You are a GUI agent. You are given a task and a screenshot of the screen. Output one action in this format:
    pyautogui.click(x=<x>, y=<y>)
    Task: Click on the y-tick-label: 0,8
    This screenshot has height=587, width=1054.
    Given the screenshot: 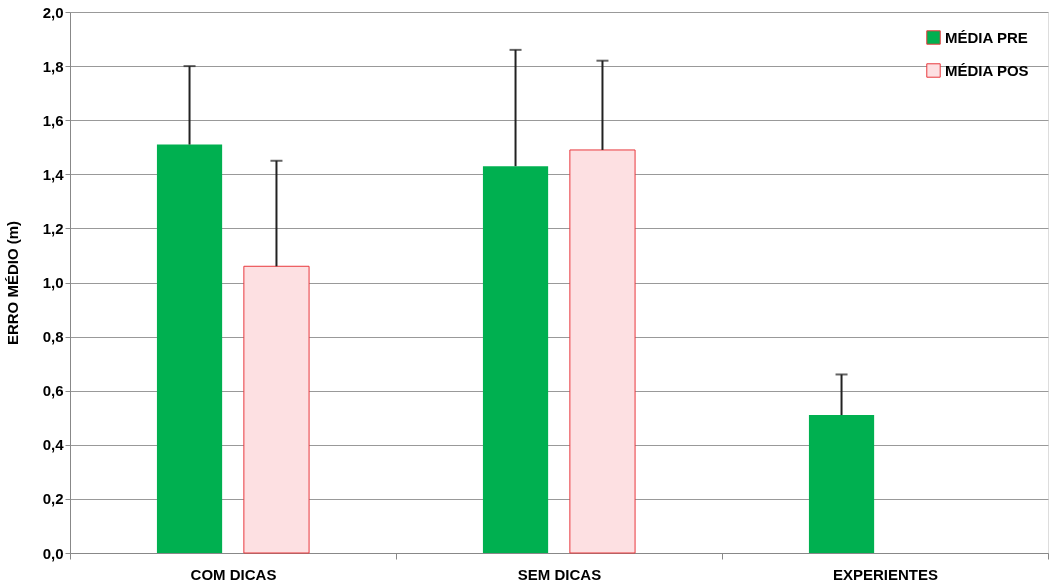 What is the action you would take?
    pyautogui.click(x=53, y=337)
    